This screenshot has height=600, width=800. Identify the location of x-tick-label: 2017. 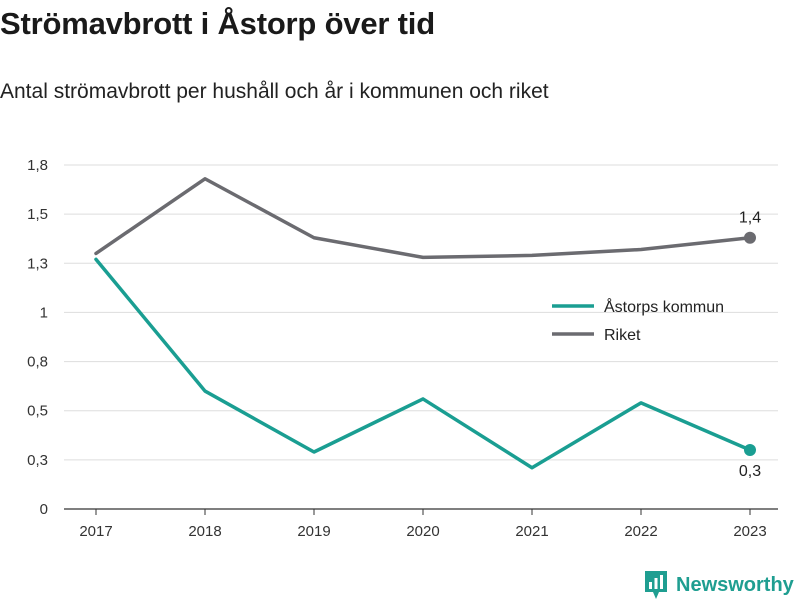
(95, 531).